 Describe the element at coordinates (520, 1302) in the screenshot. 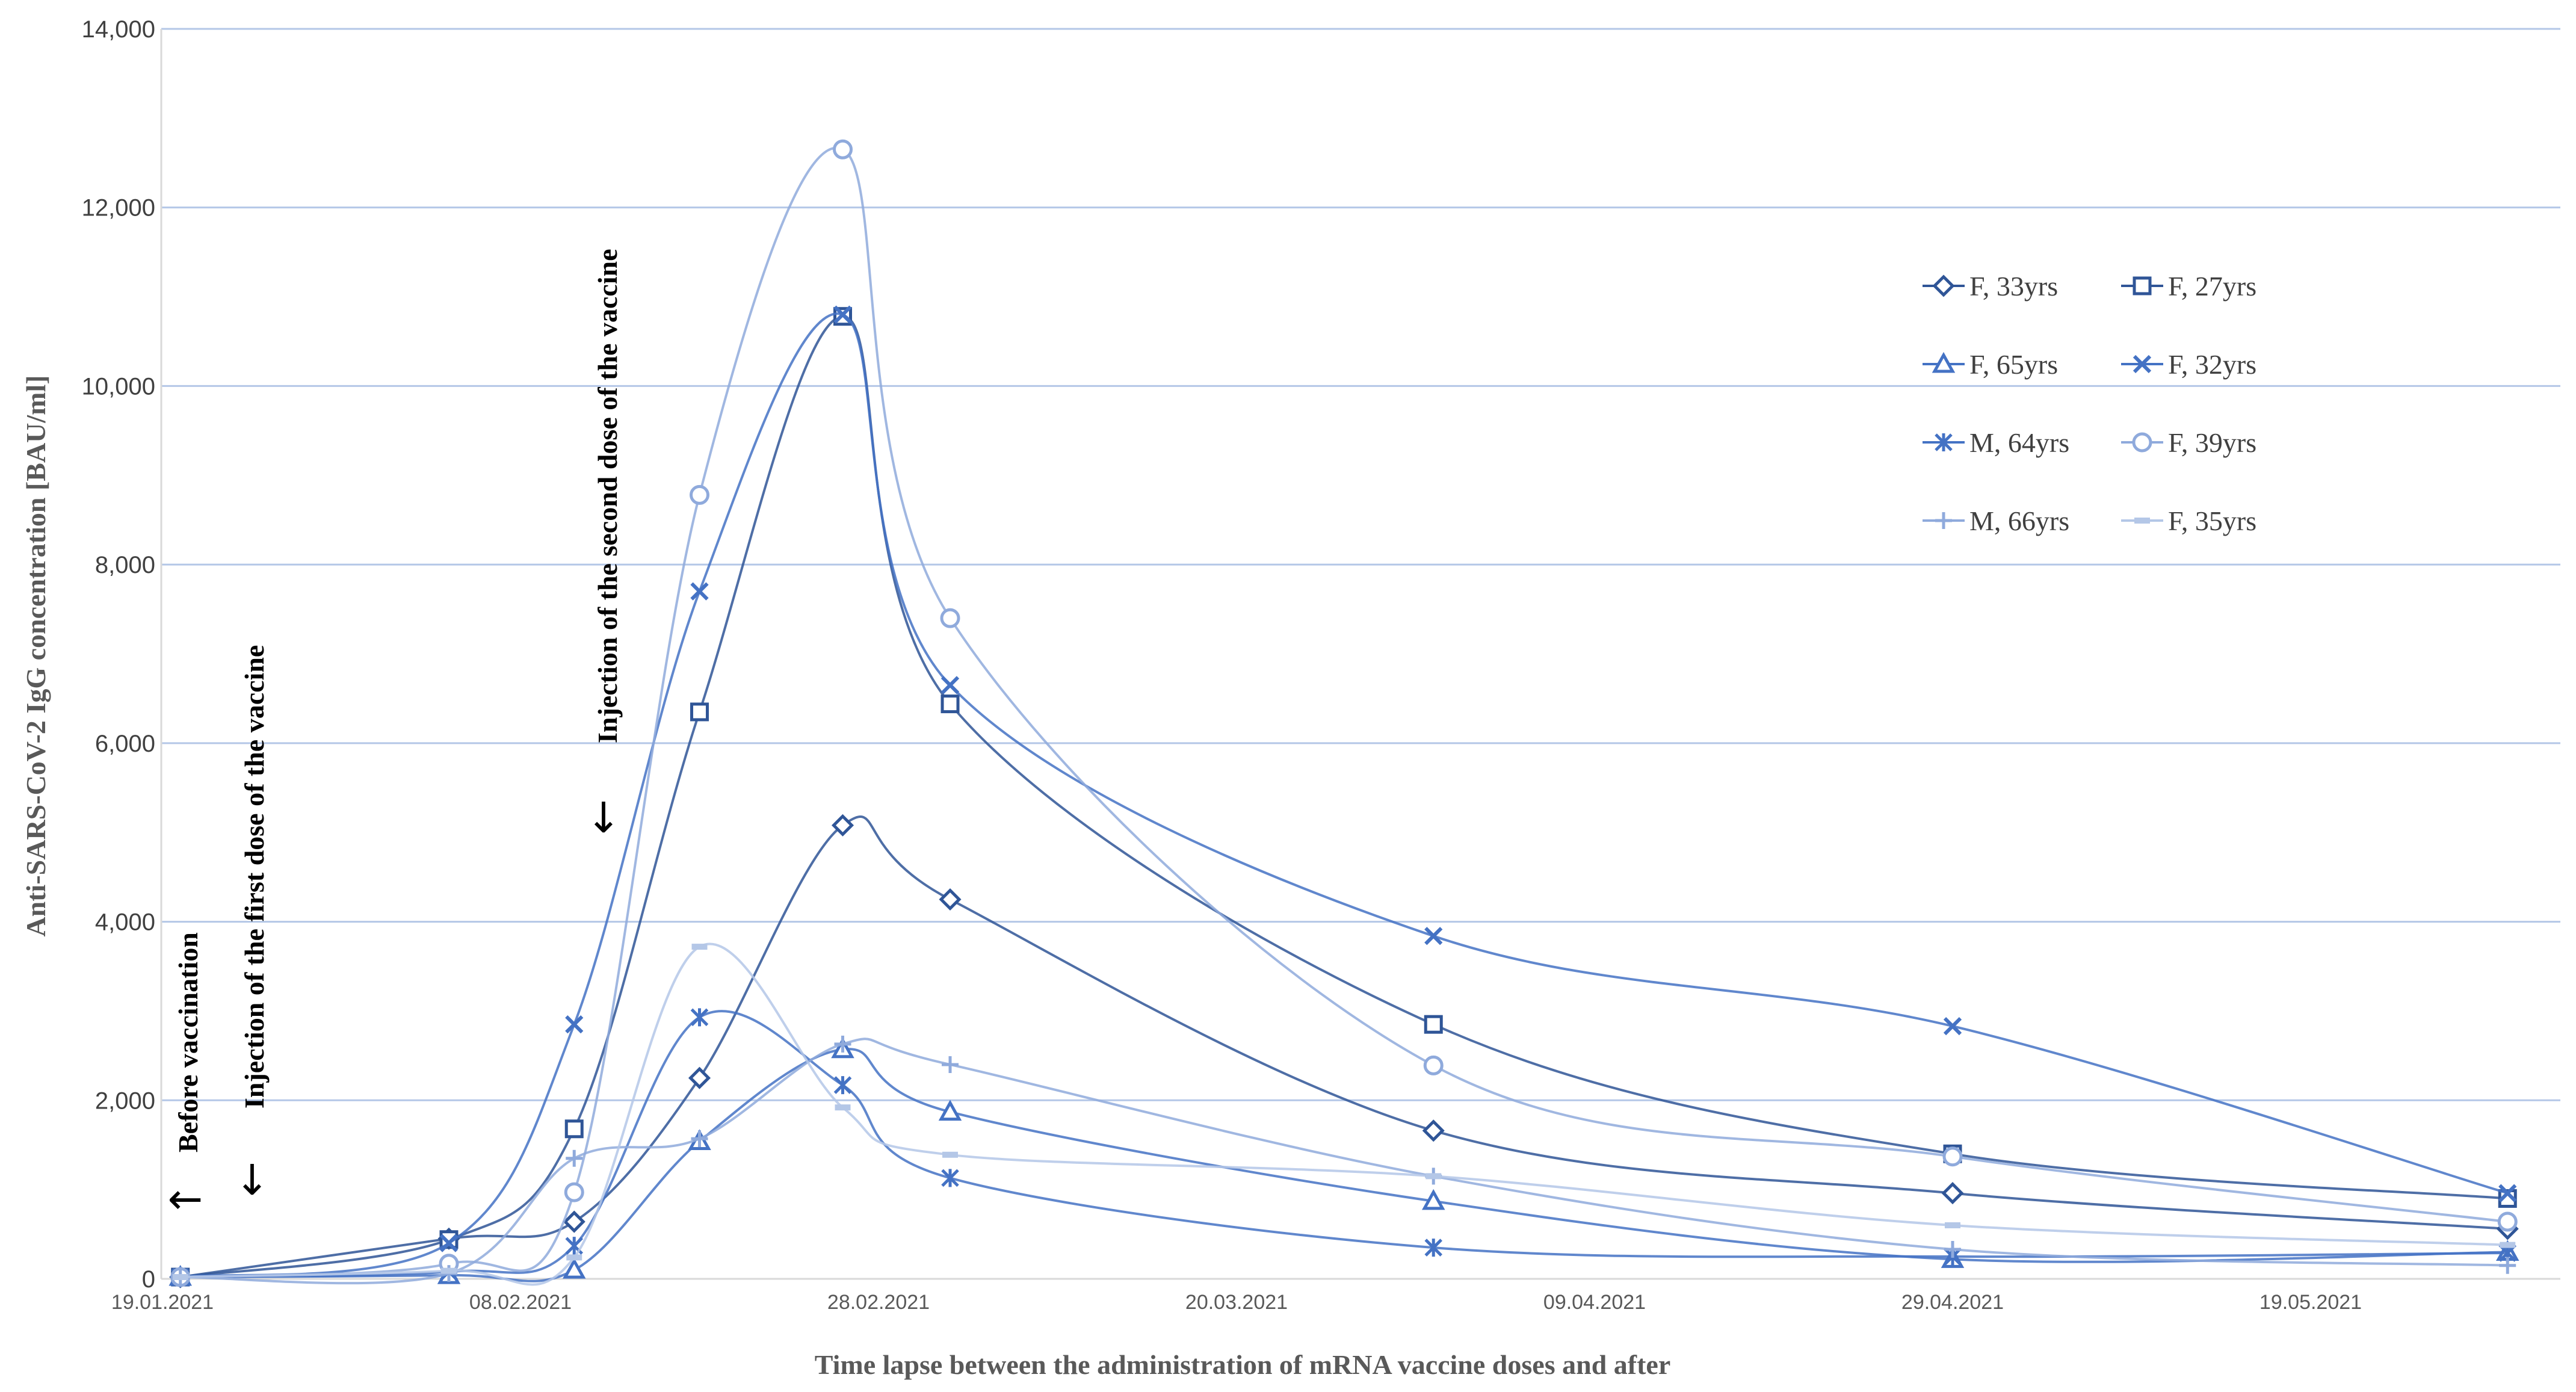

I see `x-tick-label: 08.02.2021` at that location.